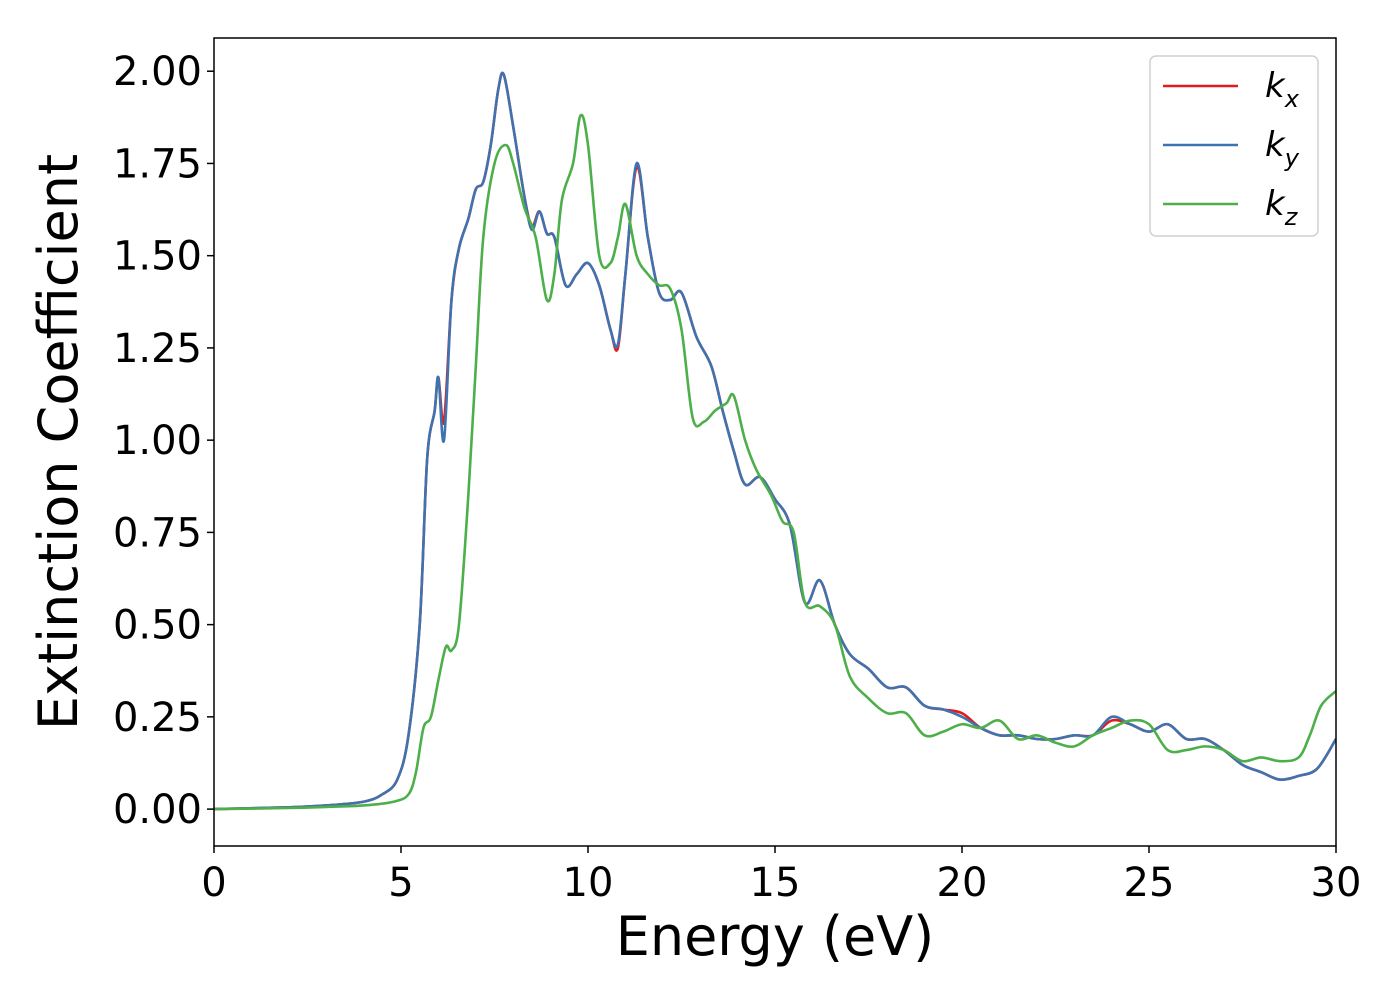 This screenshot has height=1000, width=1400. Describe the element at coordinates (157, 533) in the screenshot. I see `y-tick-label: 0.75` at that location.